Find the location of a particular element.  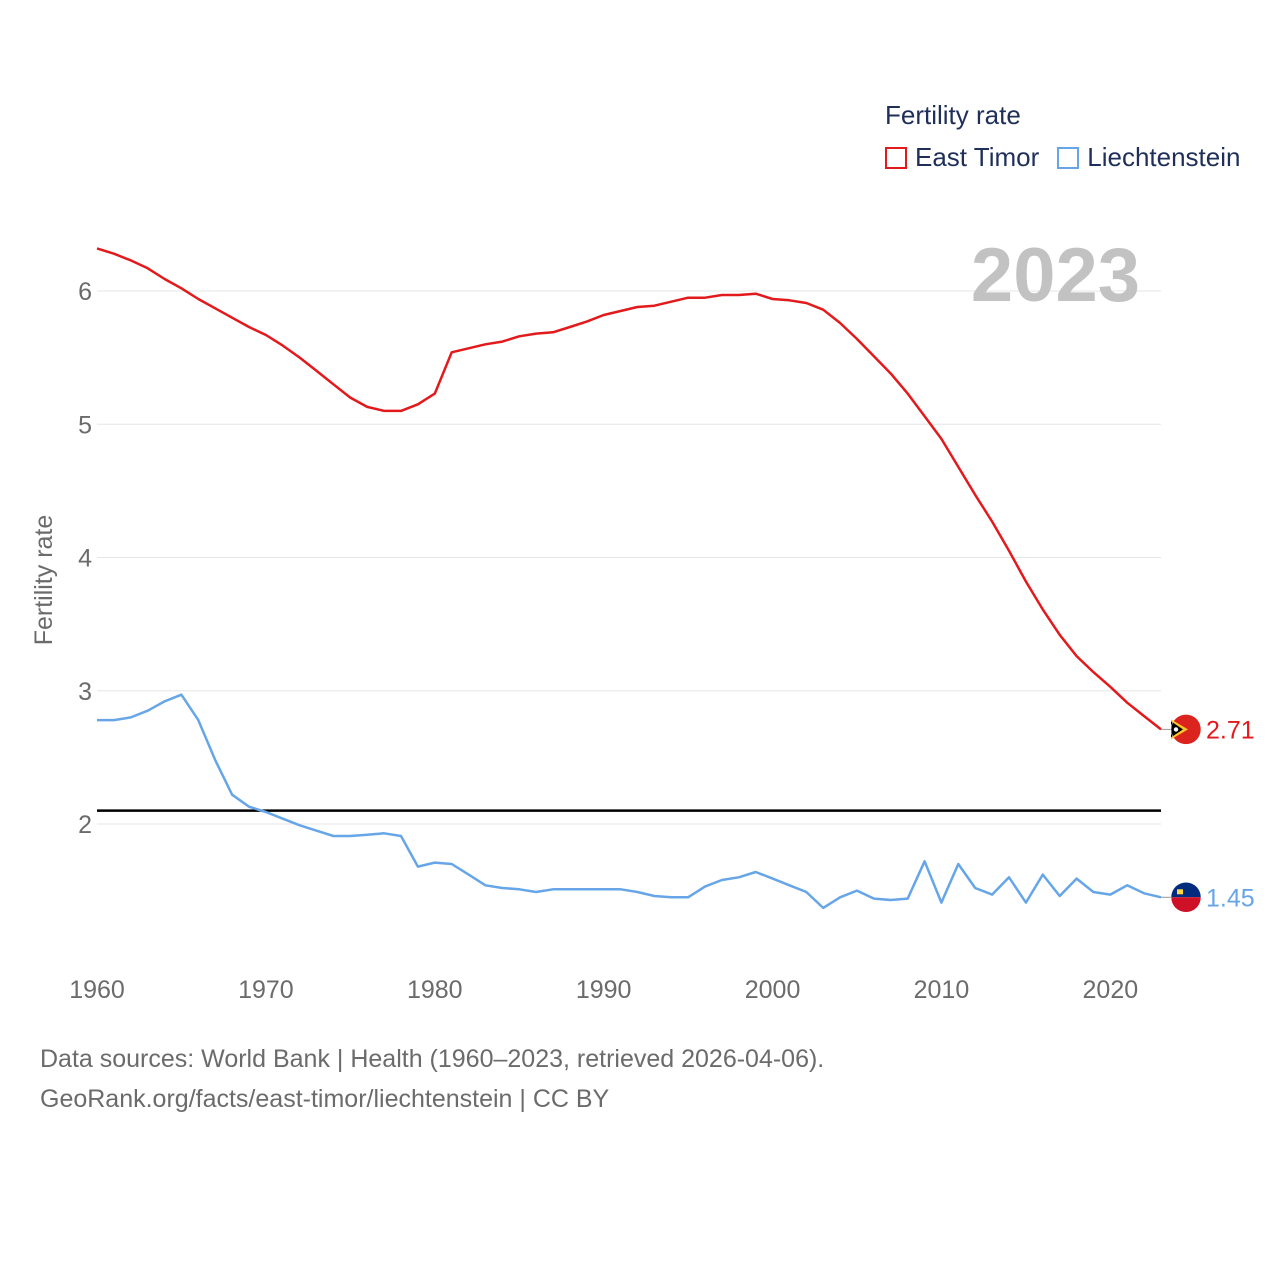

y-axis-label: Fertility rate is located at coordinates (44, 580).